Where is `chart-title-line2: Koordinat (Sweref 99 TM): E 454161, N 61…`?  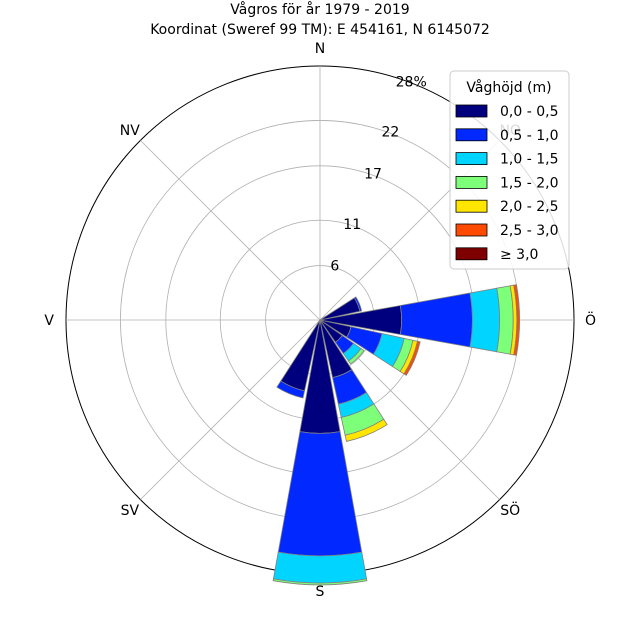
chart-title-line2: Koordinat (Sweref 99 TM): E 454161, N 61… is located at coordinates (320, 30).